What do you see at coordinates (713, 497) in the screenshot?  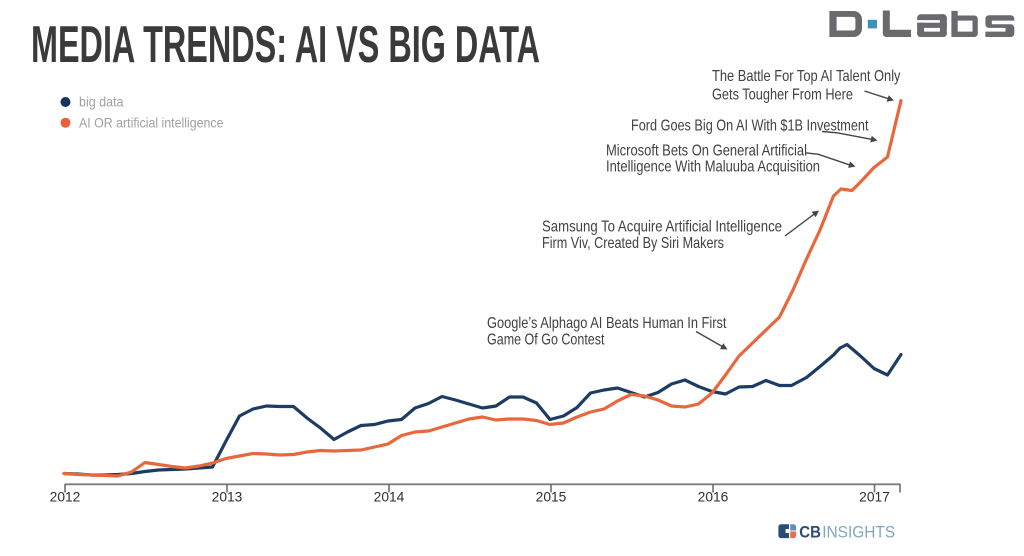 I see `svg-text: 2016` at bounding box center [713, 497].